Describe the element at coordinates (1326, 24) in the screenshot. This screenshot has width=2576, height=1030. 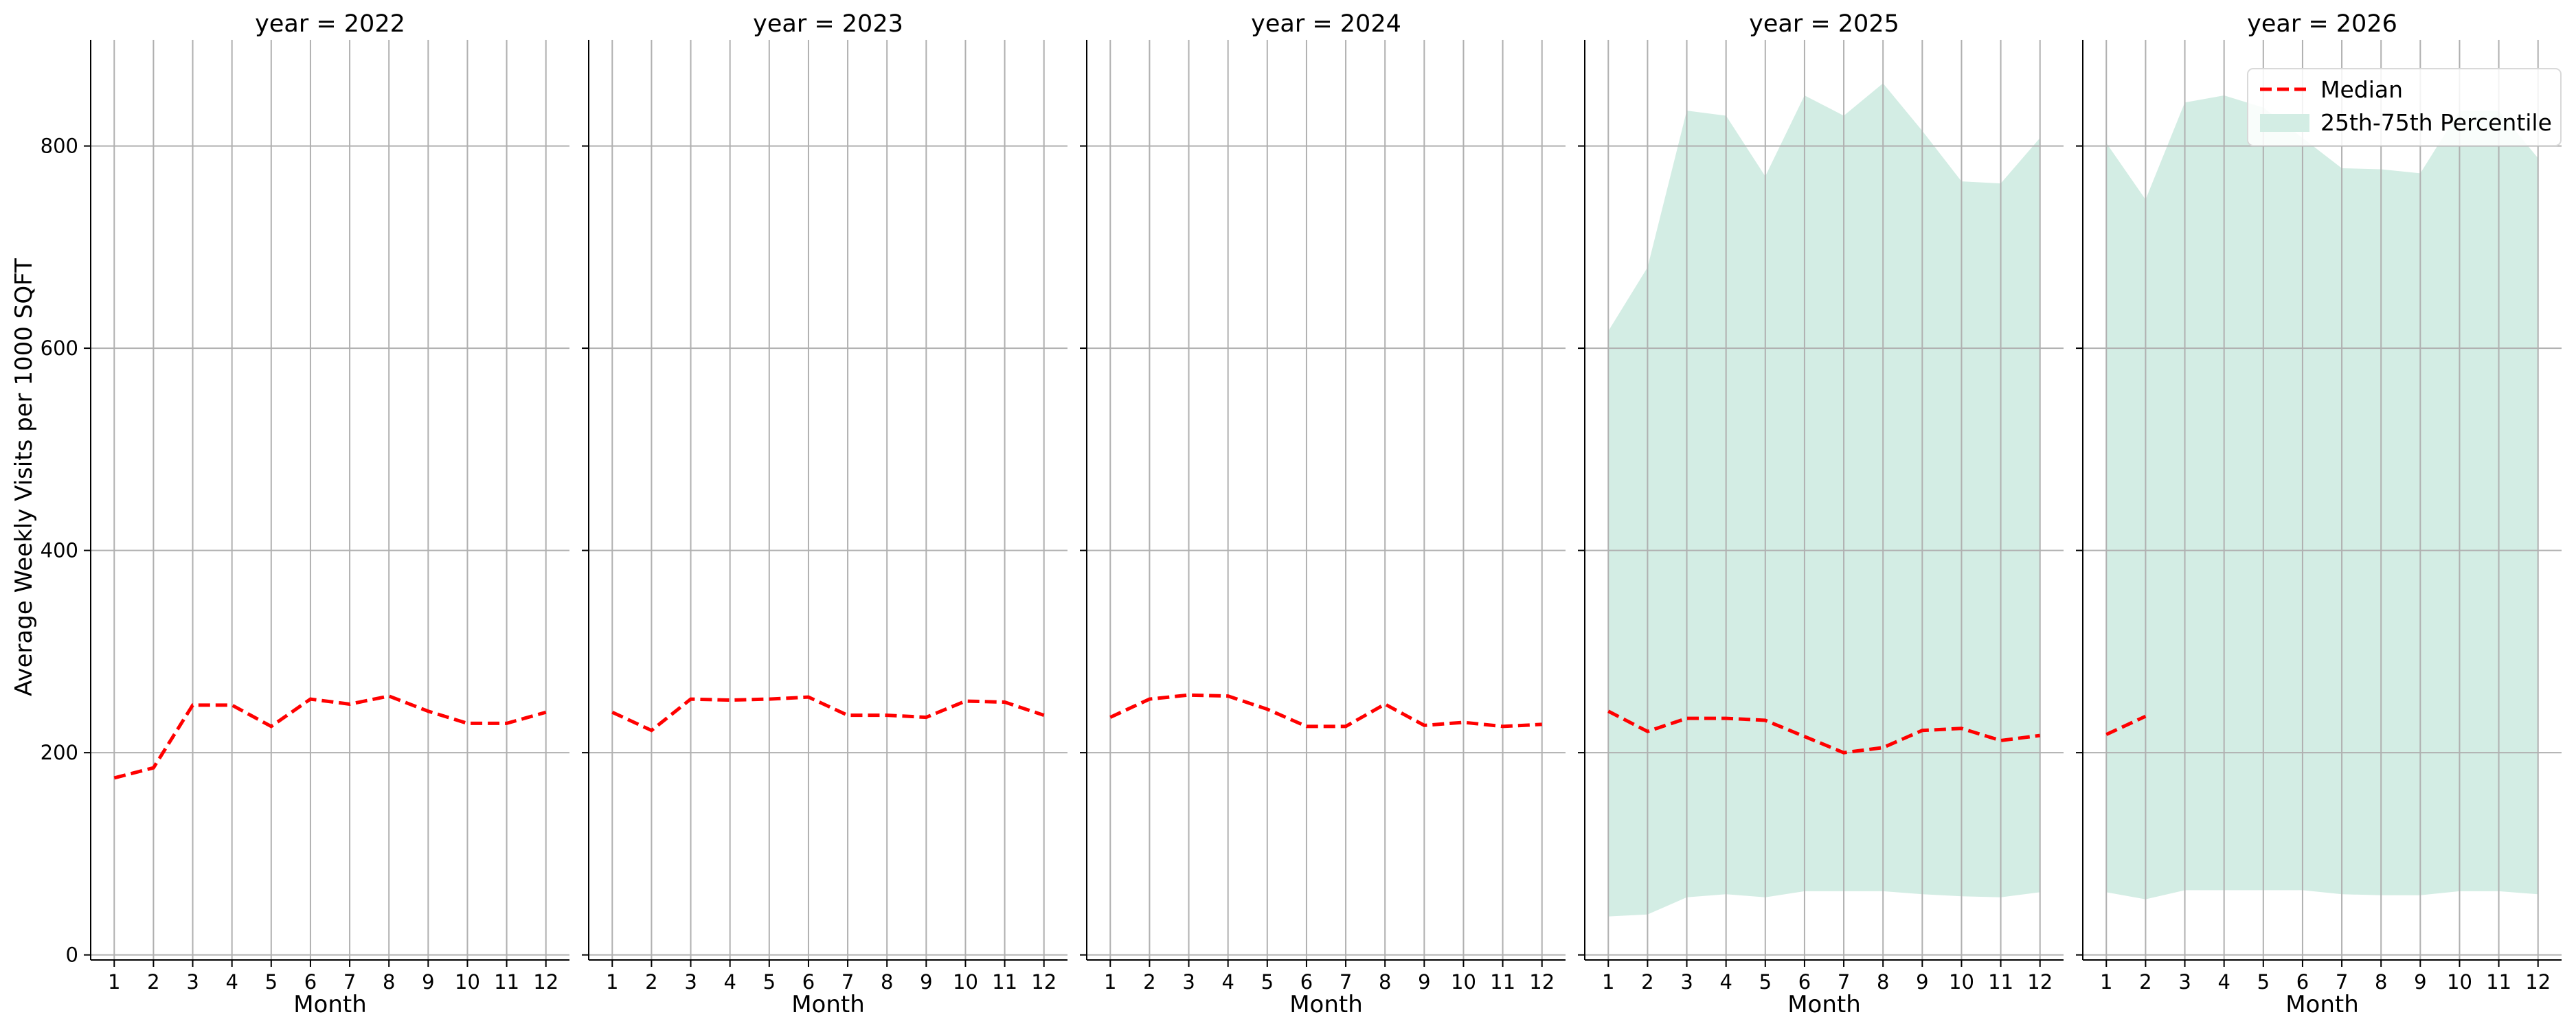
I see `panel-title: year = 2024` at that location.